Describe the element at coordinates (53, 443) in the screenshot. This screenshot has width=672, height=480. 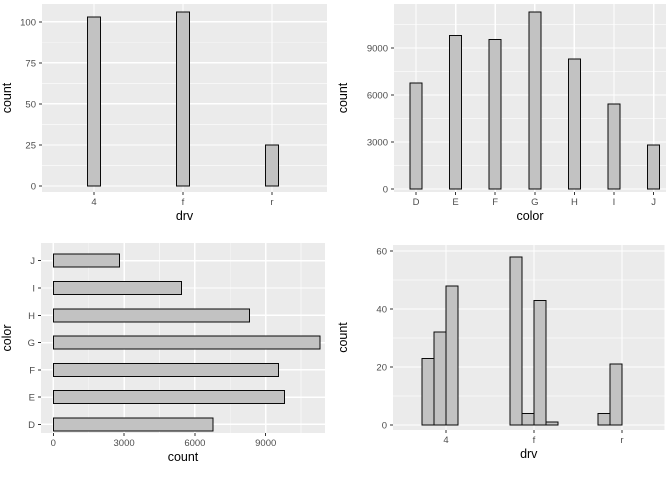
I see `x-tick-label: 0` at that location.